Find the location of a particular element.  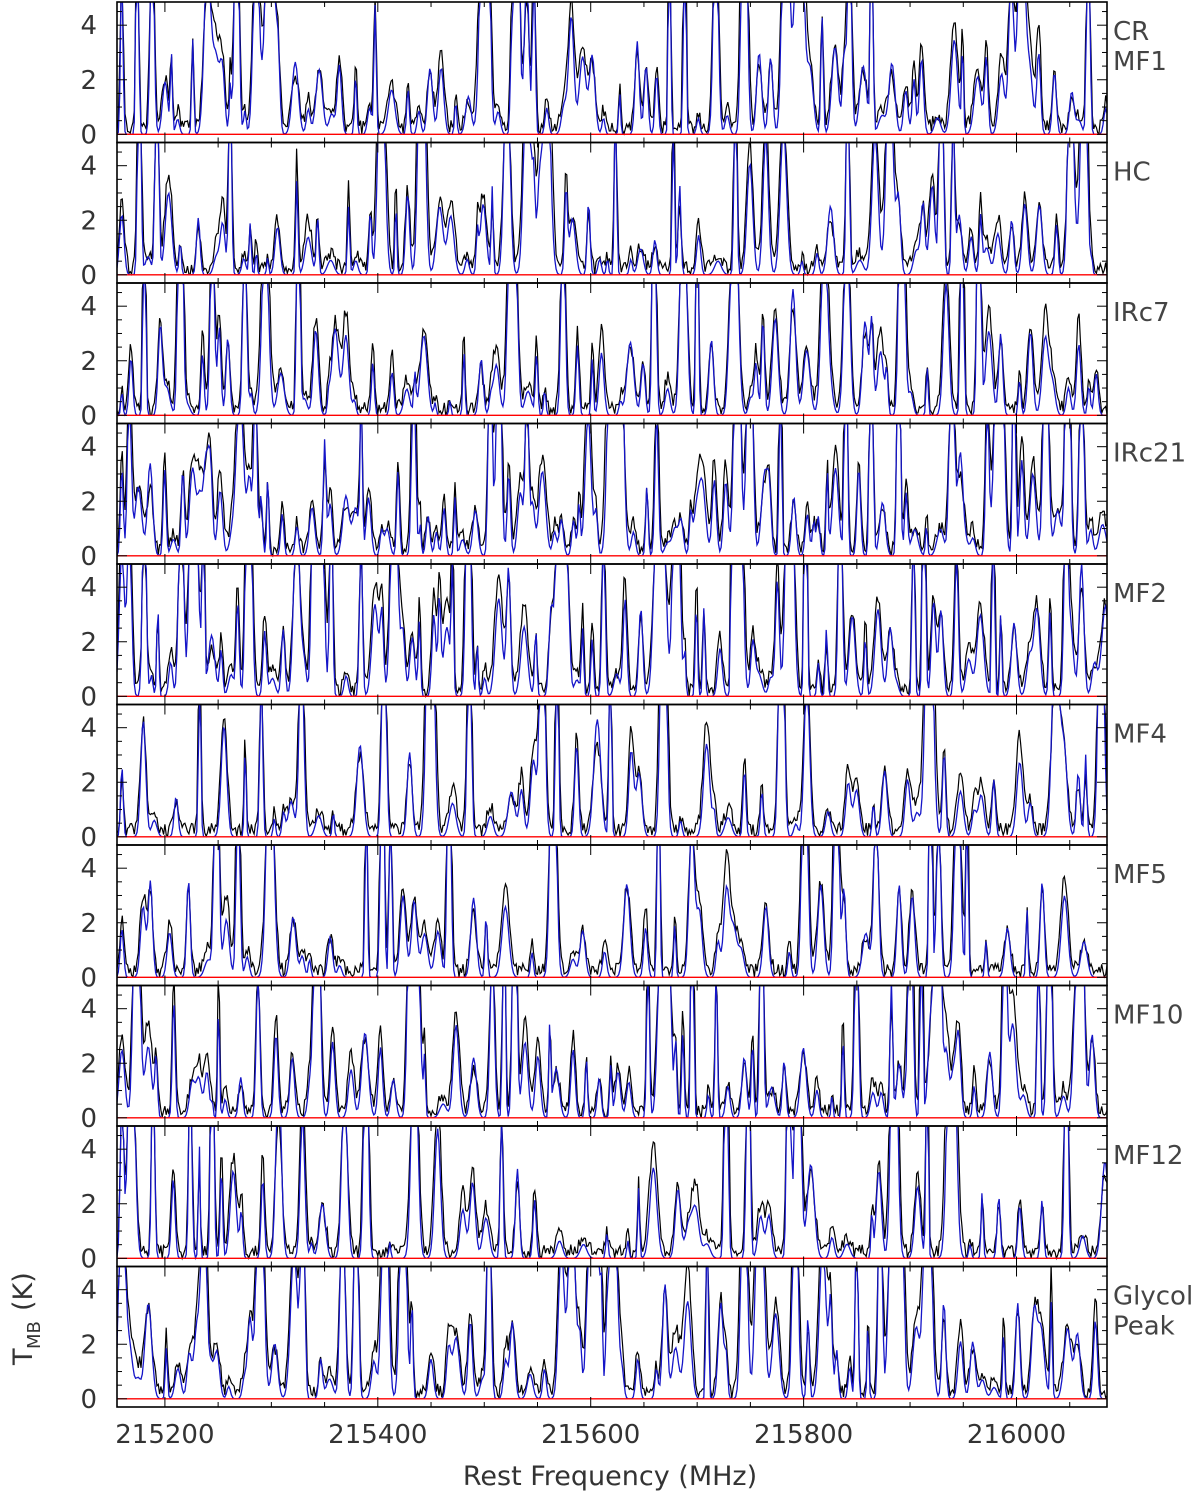

spectrum-panel: 0 2 4 MF5 is located at coordinates (623, 918).